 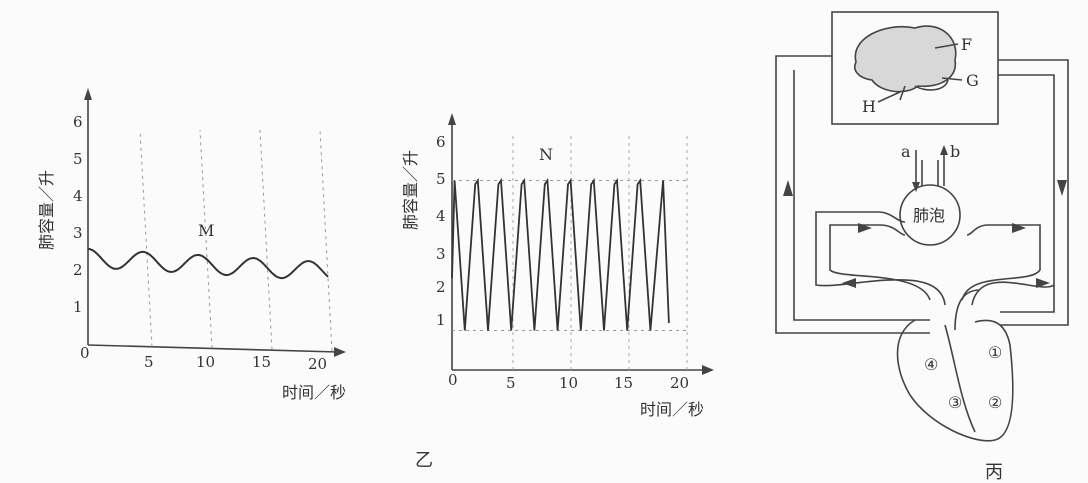 What do you see at coordinates (314, 392) in the screenshot?
I see `chart-m-xlabel: 时间／秒` at bounding box center [314, 392].